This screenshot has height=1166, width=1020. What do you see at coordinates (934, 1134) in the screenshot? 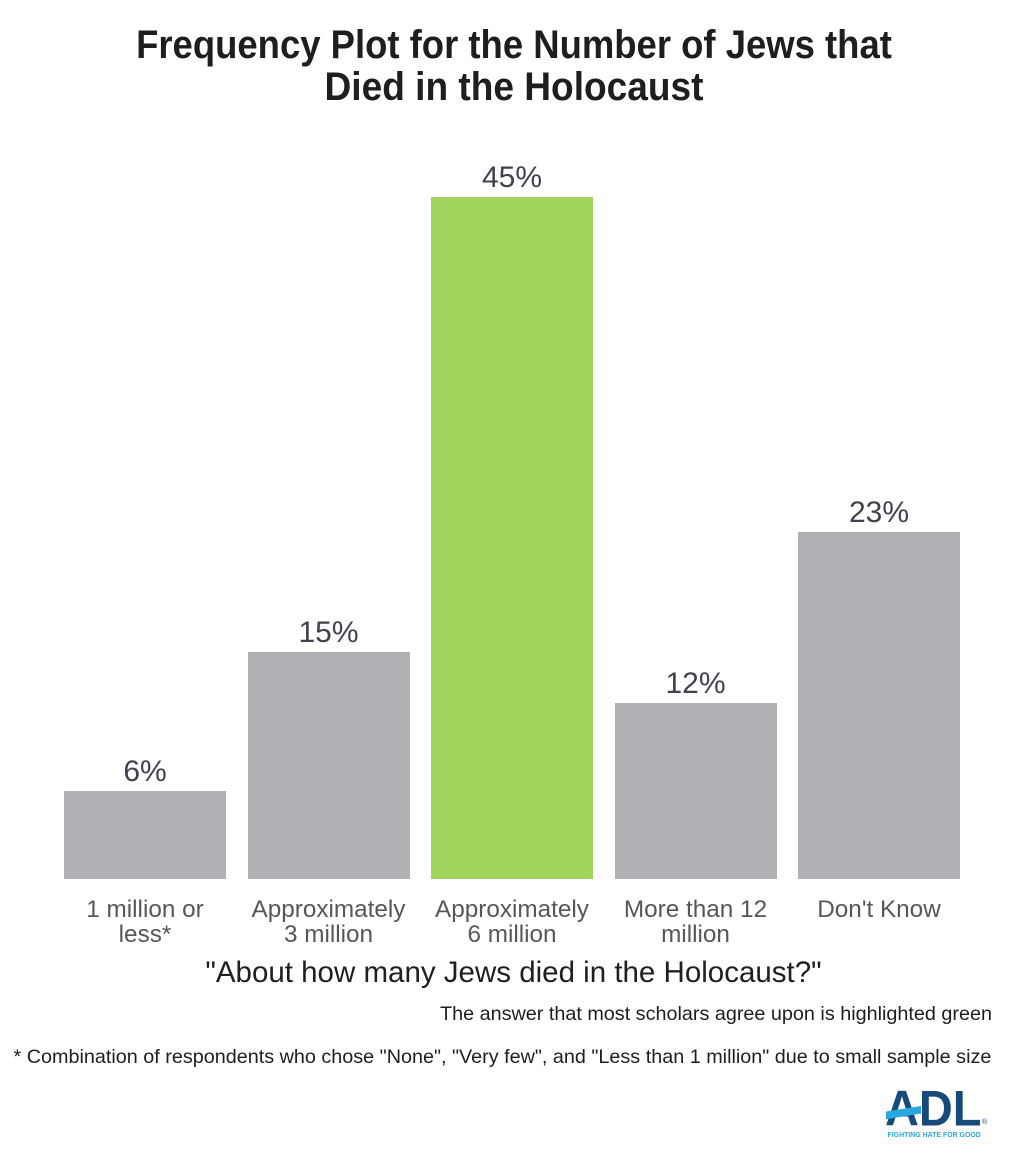
I see `svg-text: FIGHTING HATE FOR GOOD` at bounding box center [934, 1134].